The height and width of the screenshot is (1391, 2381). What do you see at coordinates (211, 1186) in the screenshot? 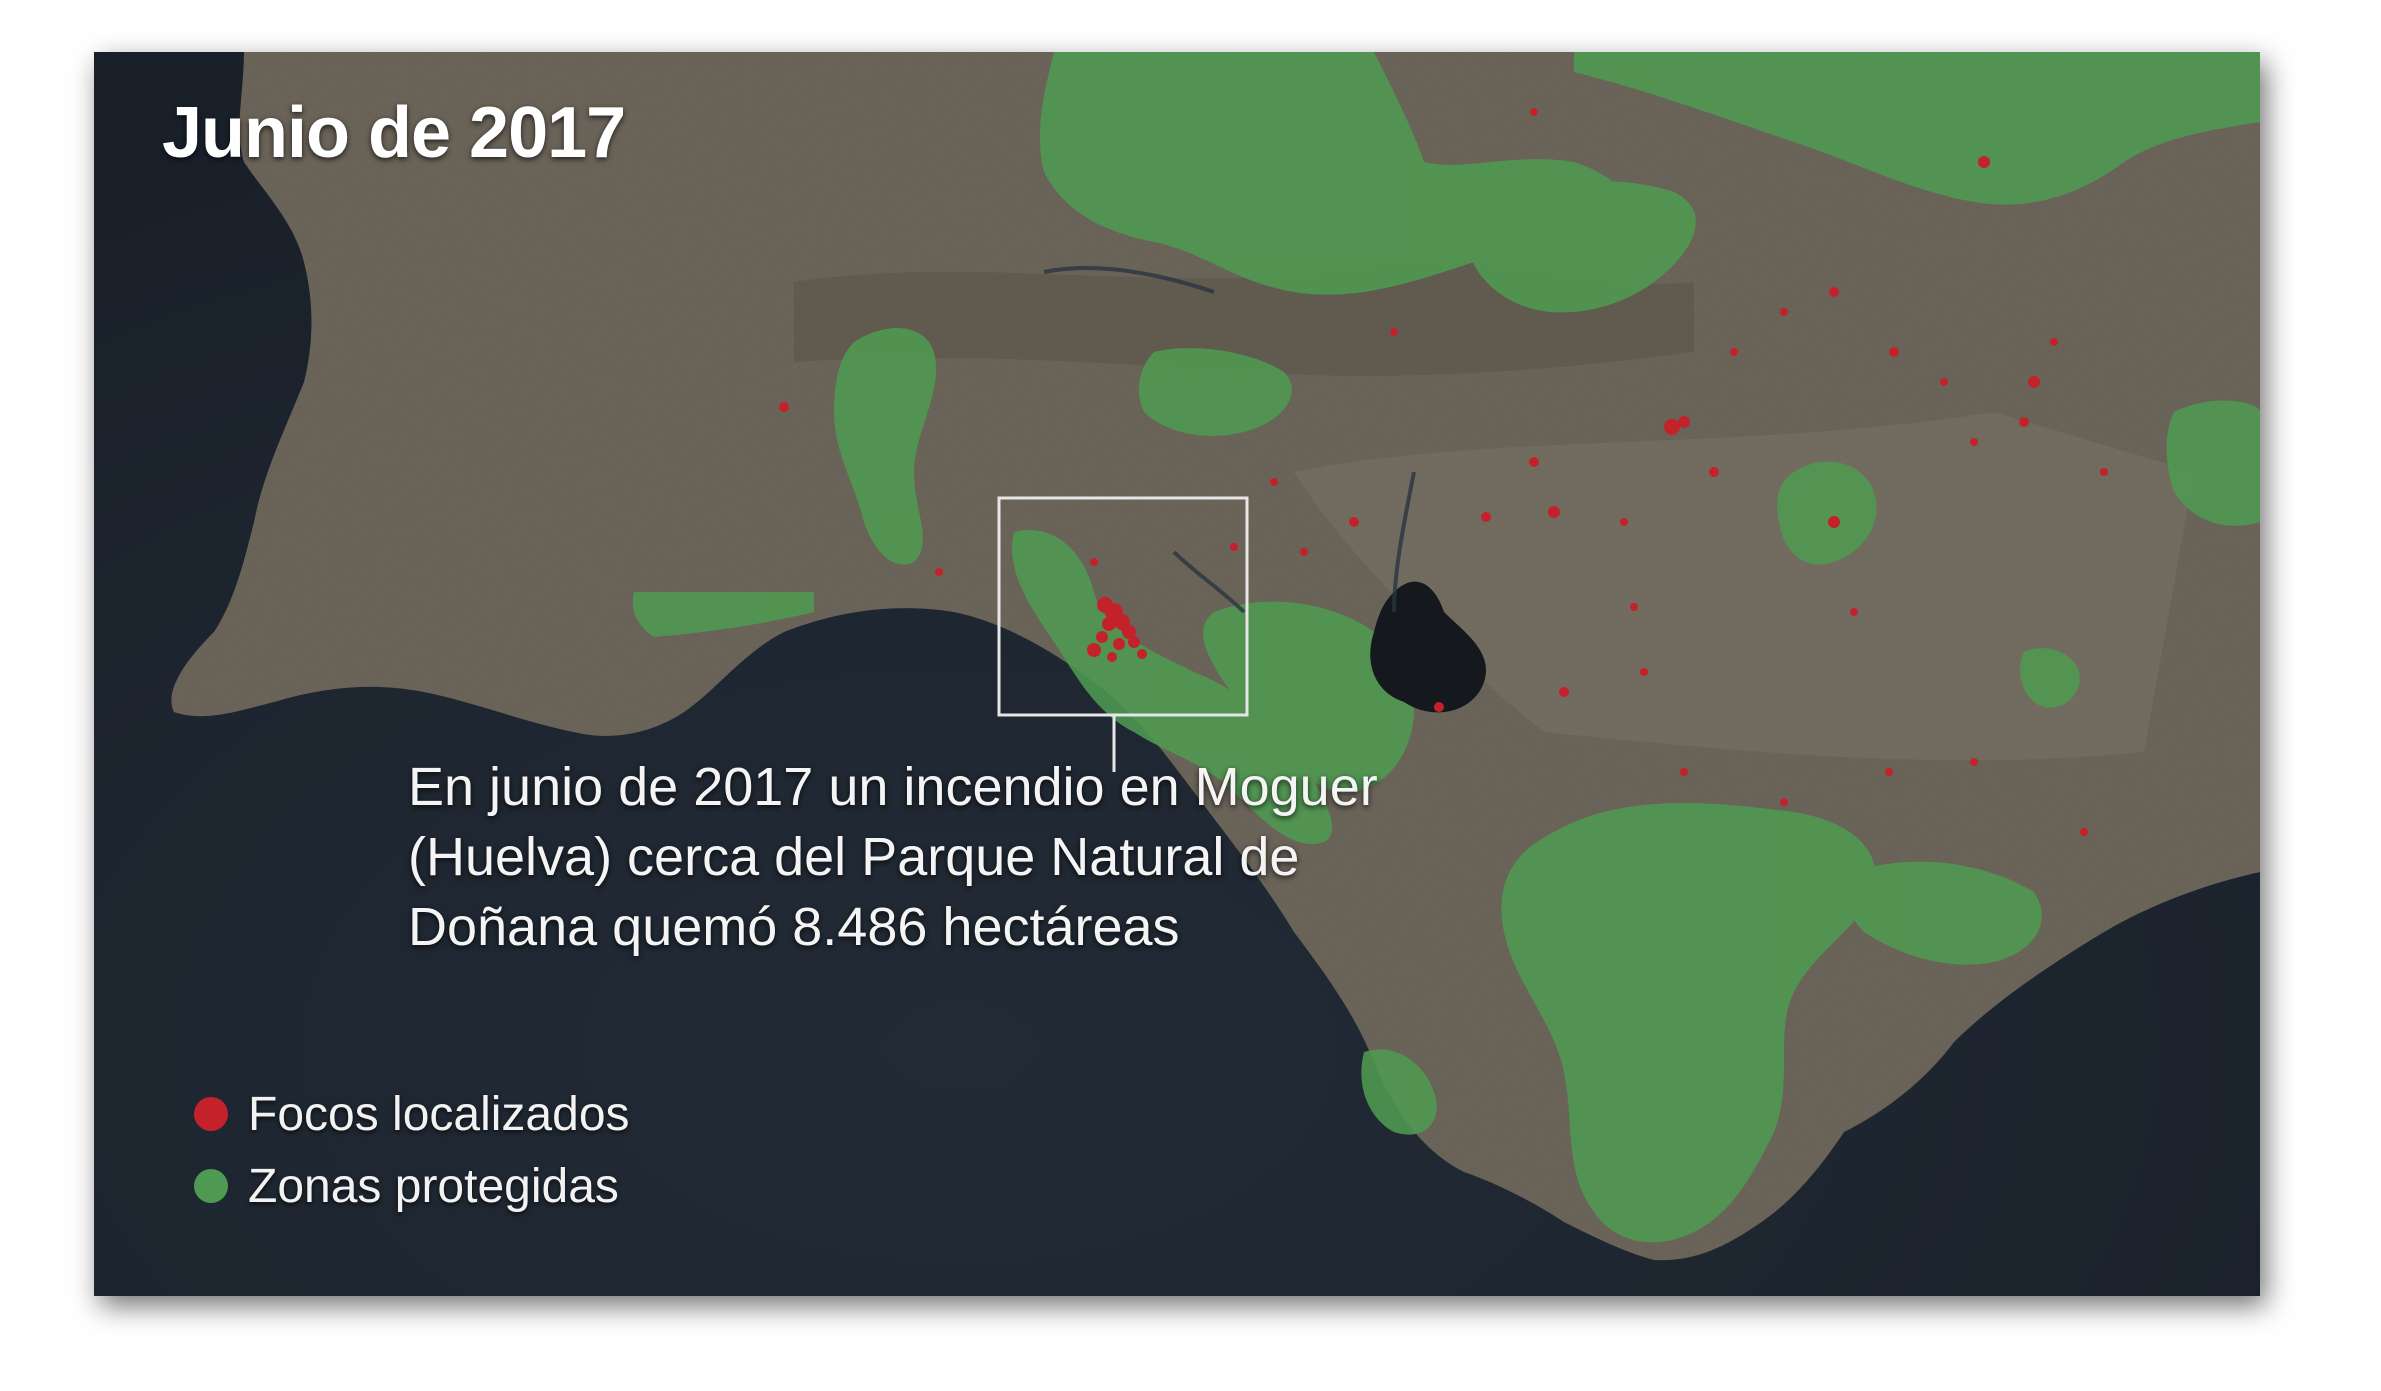
I see `protected-dot-icon` at bounding box center [211, 1186].